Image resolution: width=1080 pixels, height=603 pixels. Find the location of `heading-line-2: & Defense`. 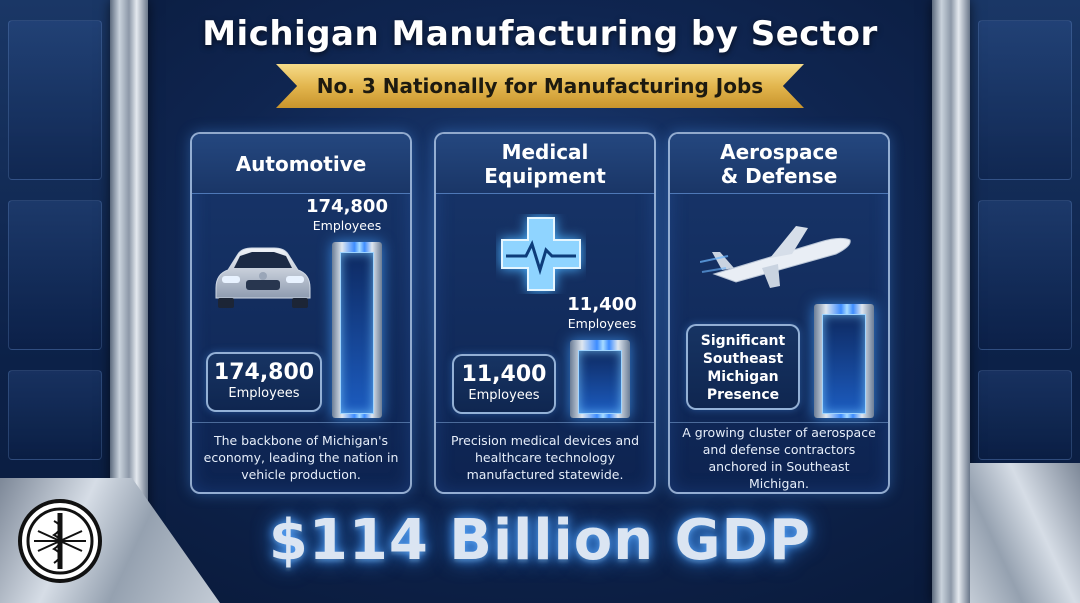

heading-line-2: & Defense is located at coordinates (779, 175).